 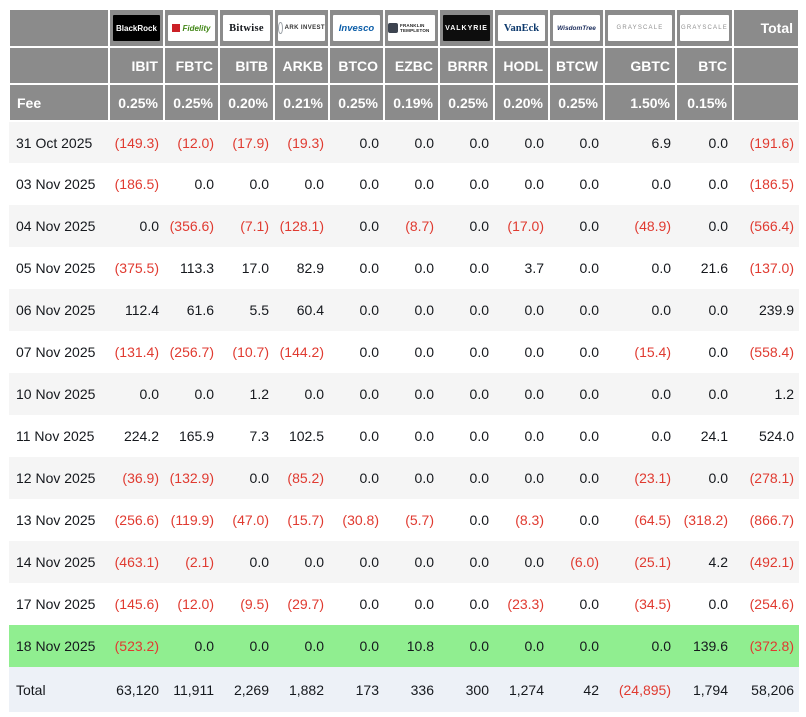 What do you see at coordinates (136, 352) in the screenshot?
I see `flow-cell-IBIT: (131.4)` at bounding box center [136, 352].